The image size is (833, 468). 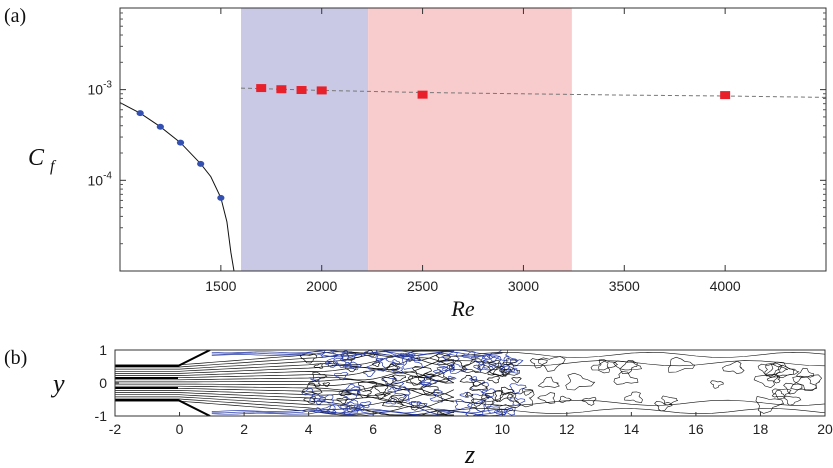 I want to click on z-tick-label-6: 6, so click(x=373, y=429).